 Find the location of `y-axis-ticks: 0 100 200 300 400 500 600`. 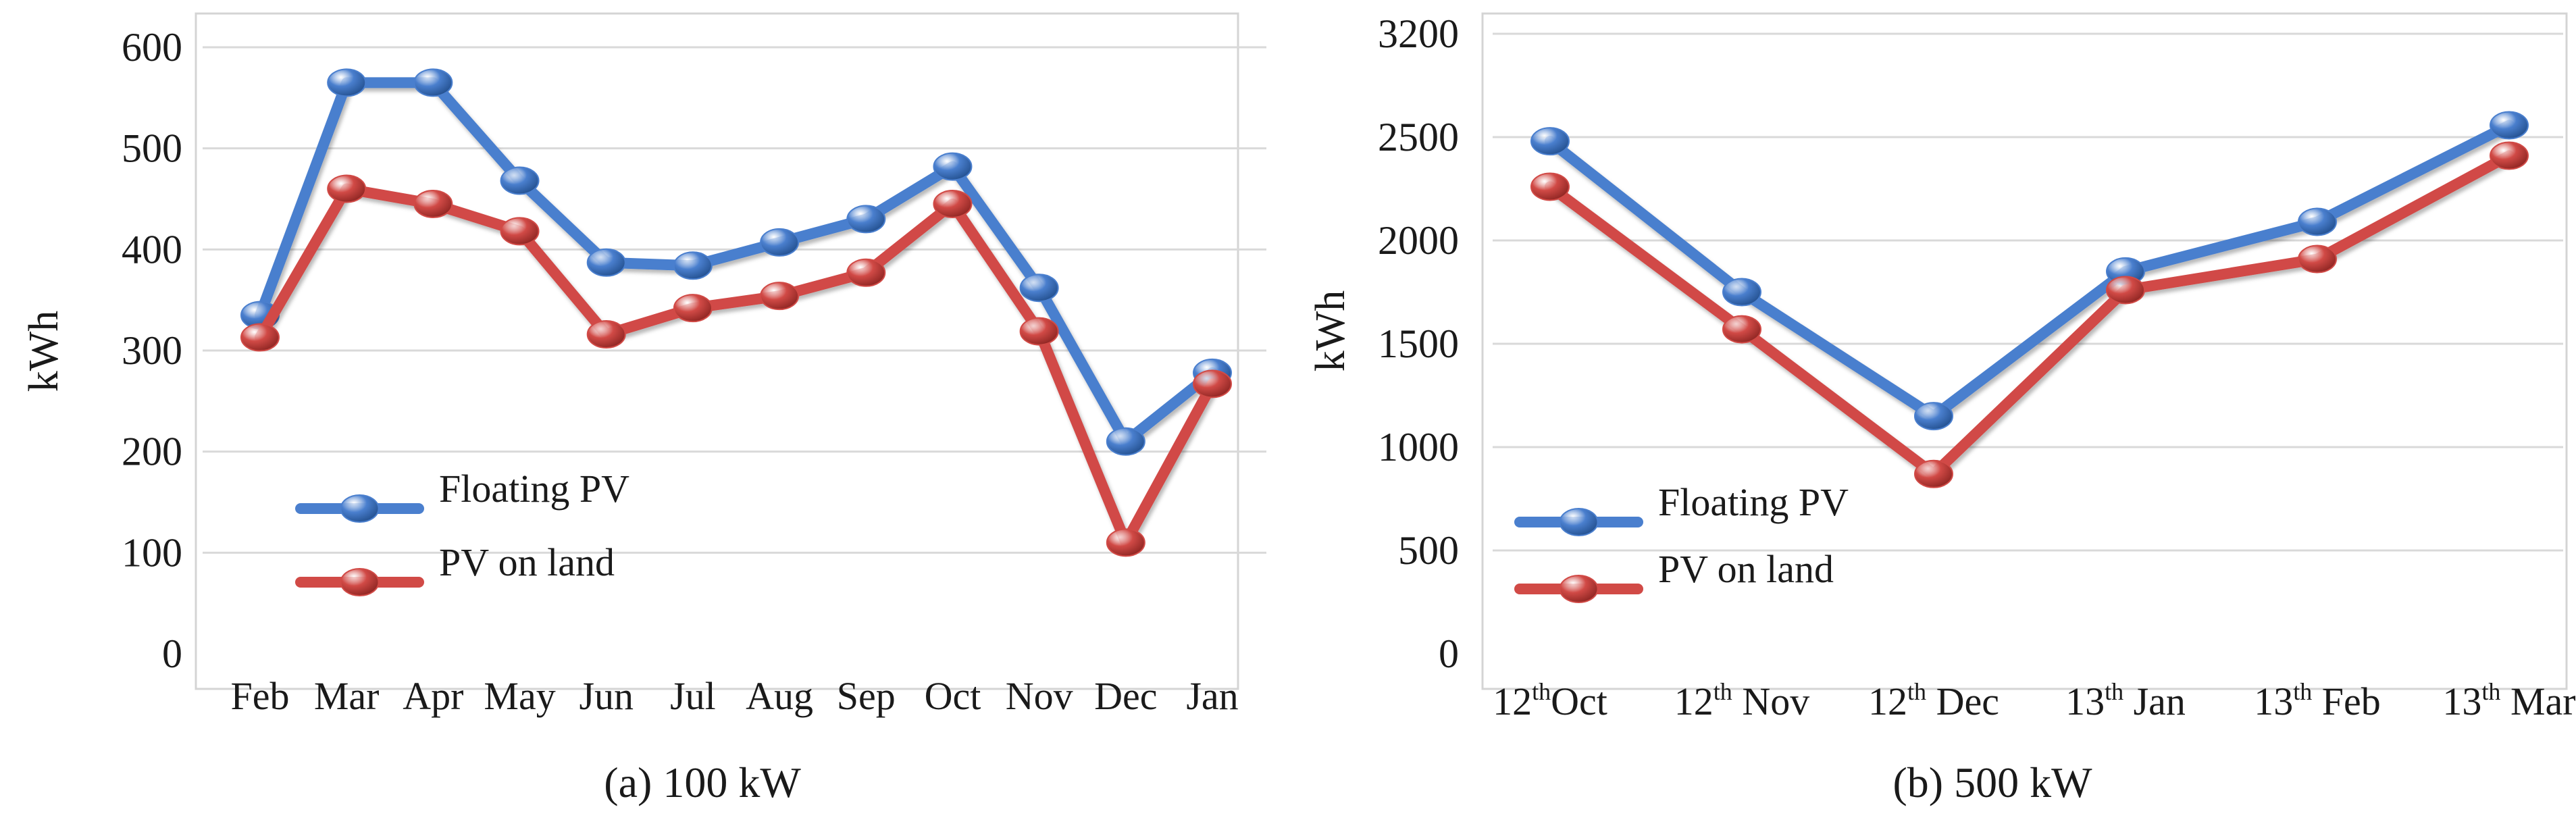

y-axis-ticks: 0 100 200 300 400 500 600 is located at coordinates (152, 351).